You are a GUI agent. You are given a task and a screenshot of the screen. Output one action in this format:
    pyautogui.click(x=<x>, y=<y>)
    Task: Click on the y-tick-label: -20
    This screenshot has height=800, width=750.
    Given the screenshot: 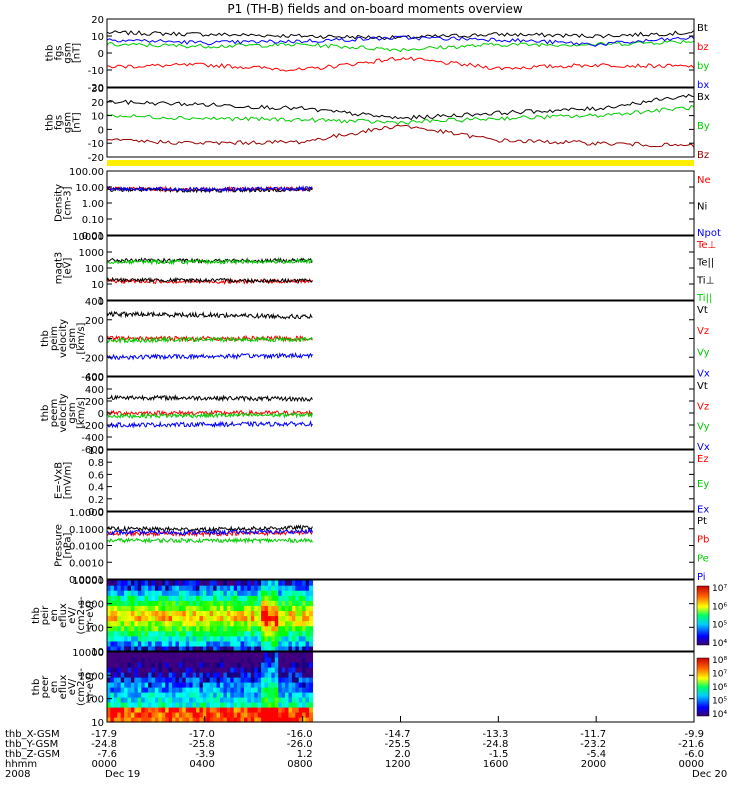 What is the action you would take?
    pyautogui.click(x=96, y=88)
    